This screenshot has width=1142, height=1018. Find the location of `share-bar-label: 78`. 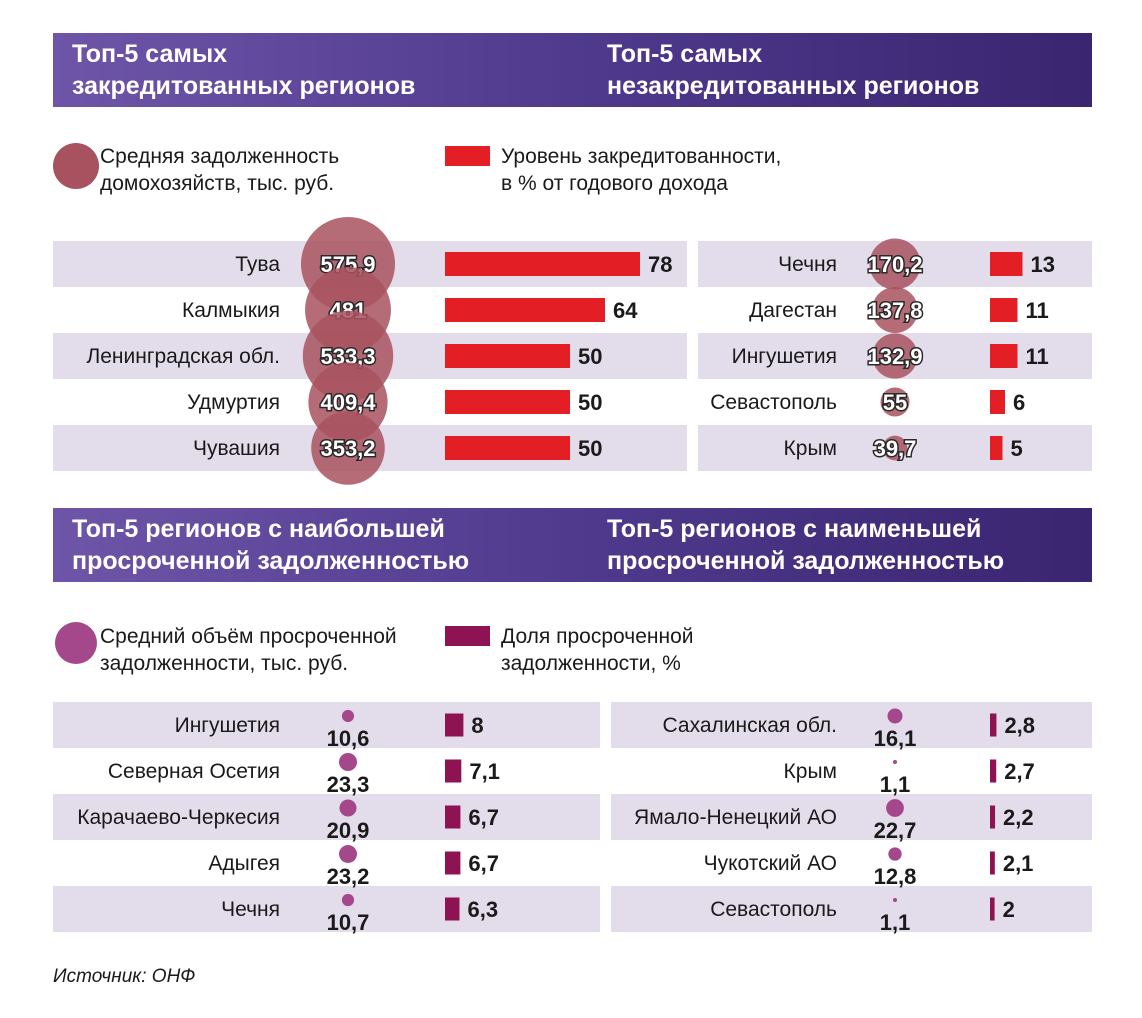

share-bar-label: 78 is located at coordinates (660, 264).